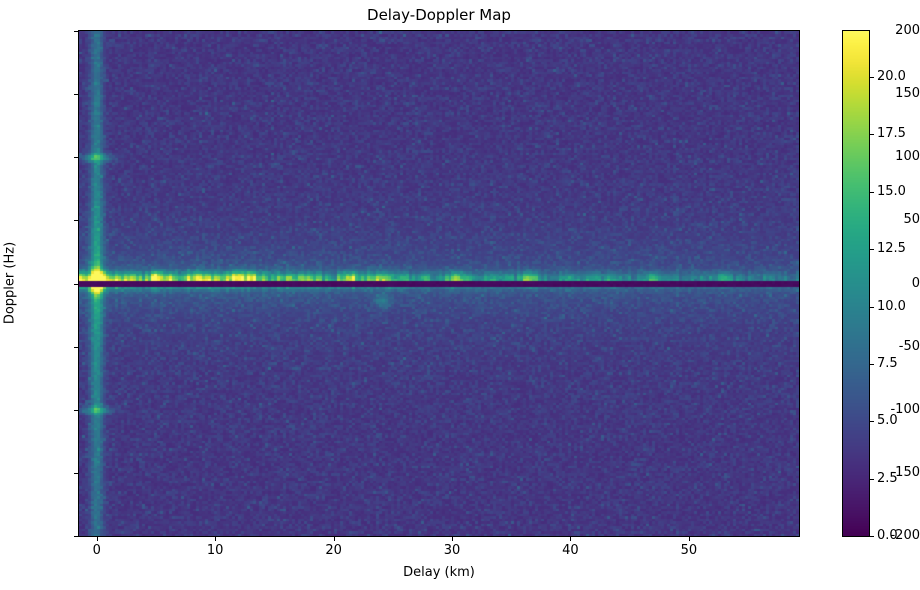 The height and width of the screenshot is (590, 920). What do you see at coordinates (439, 572) in the screenshot?
I see `x-axis-label: Delay (km)` at bounding box center [439, 572].